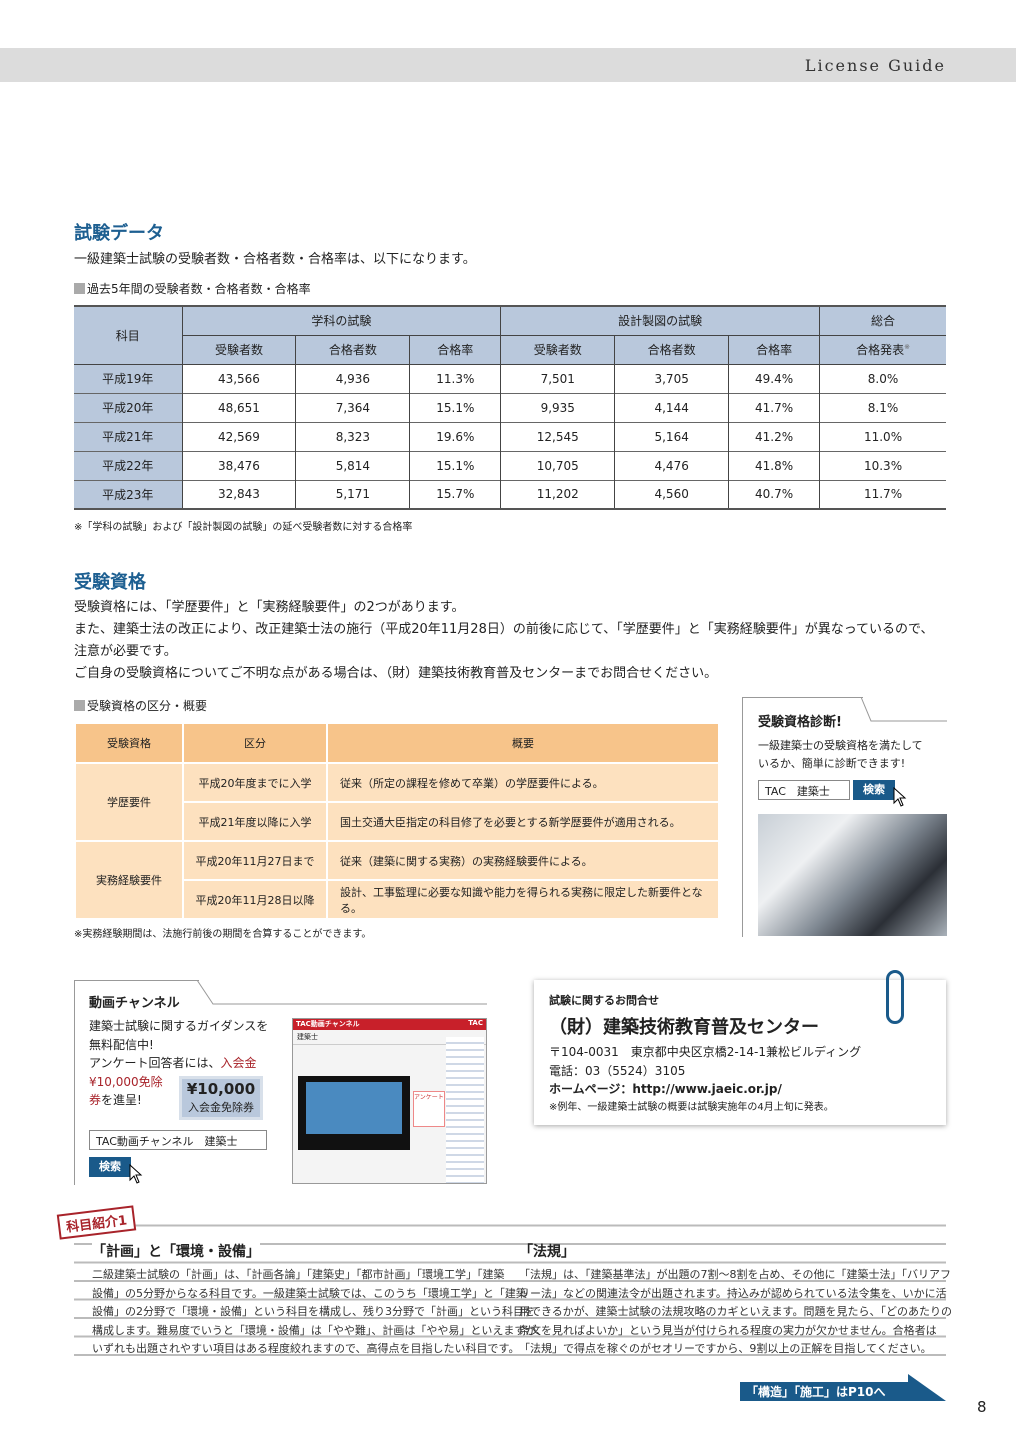  I want to click on table-cell: 43,566, so click(239, 378).